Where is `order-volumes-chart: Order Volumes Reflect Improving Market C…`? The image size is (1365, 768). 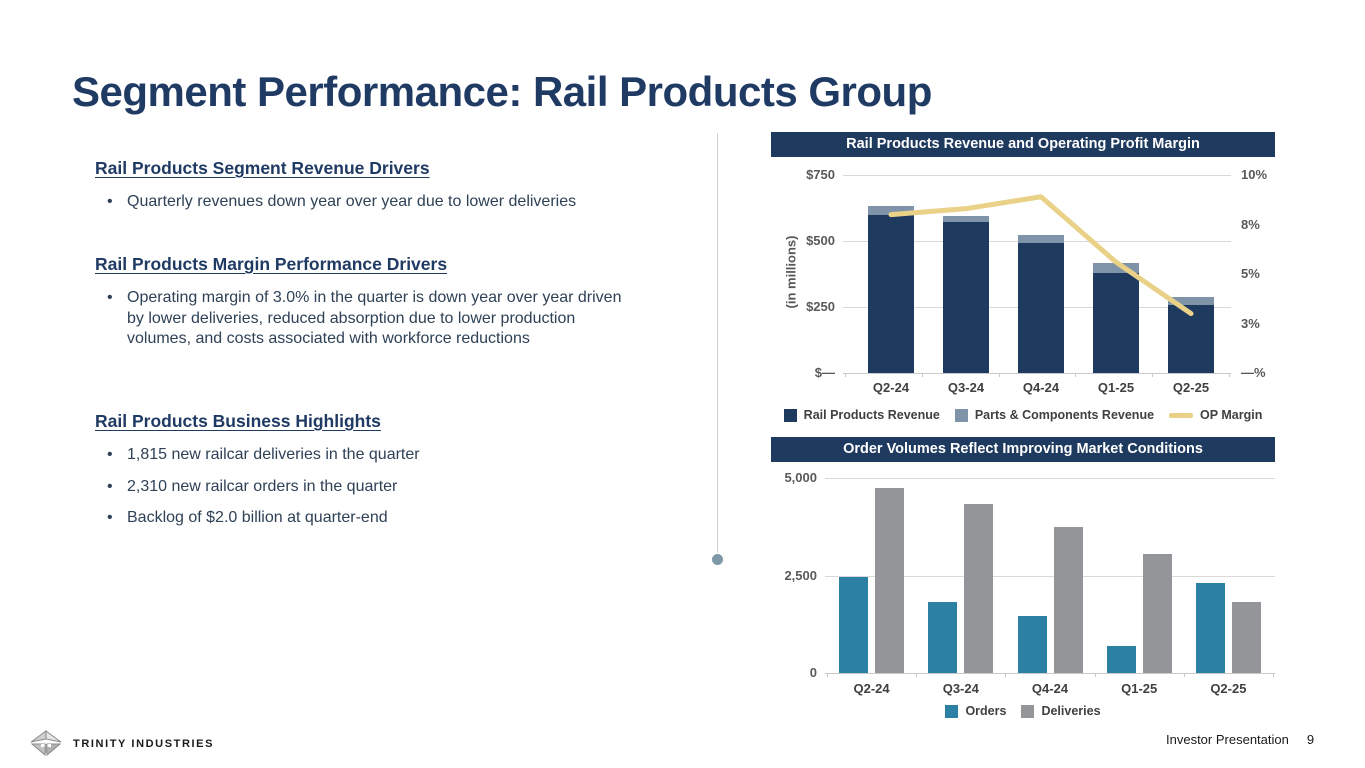 order-volumes-chart: Order Volumes Reflect Improving Market C… is located at coordinates (1023, 585).